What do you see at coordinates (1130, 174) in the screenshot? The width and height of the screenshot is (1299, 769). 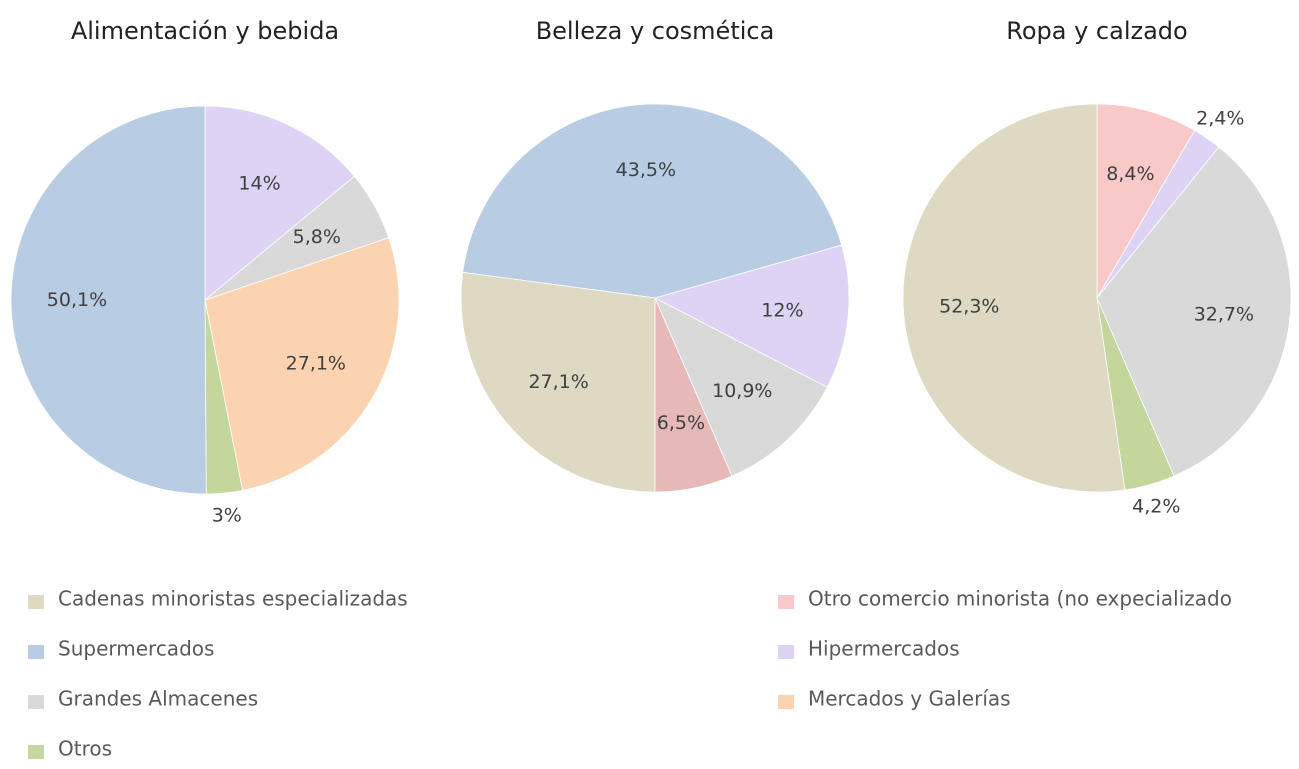 I see `slice-label: 8,4%` at bounding box center [1130, 174].